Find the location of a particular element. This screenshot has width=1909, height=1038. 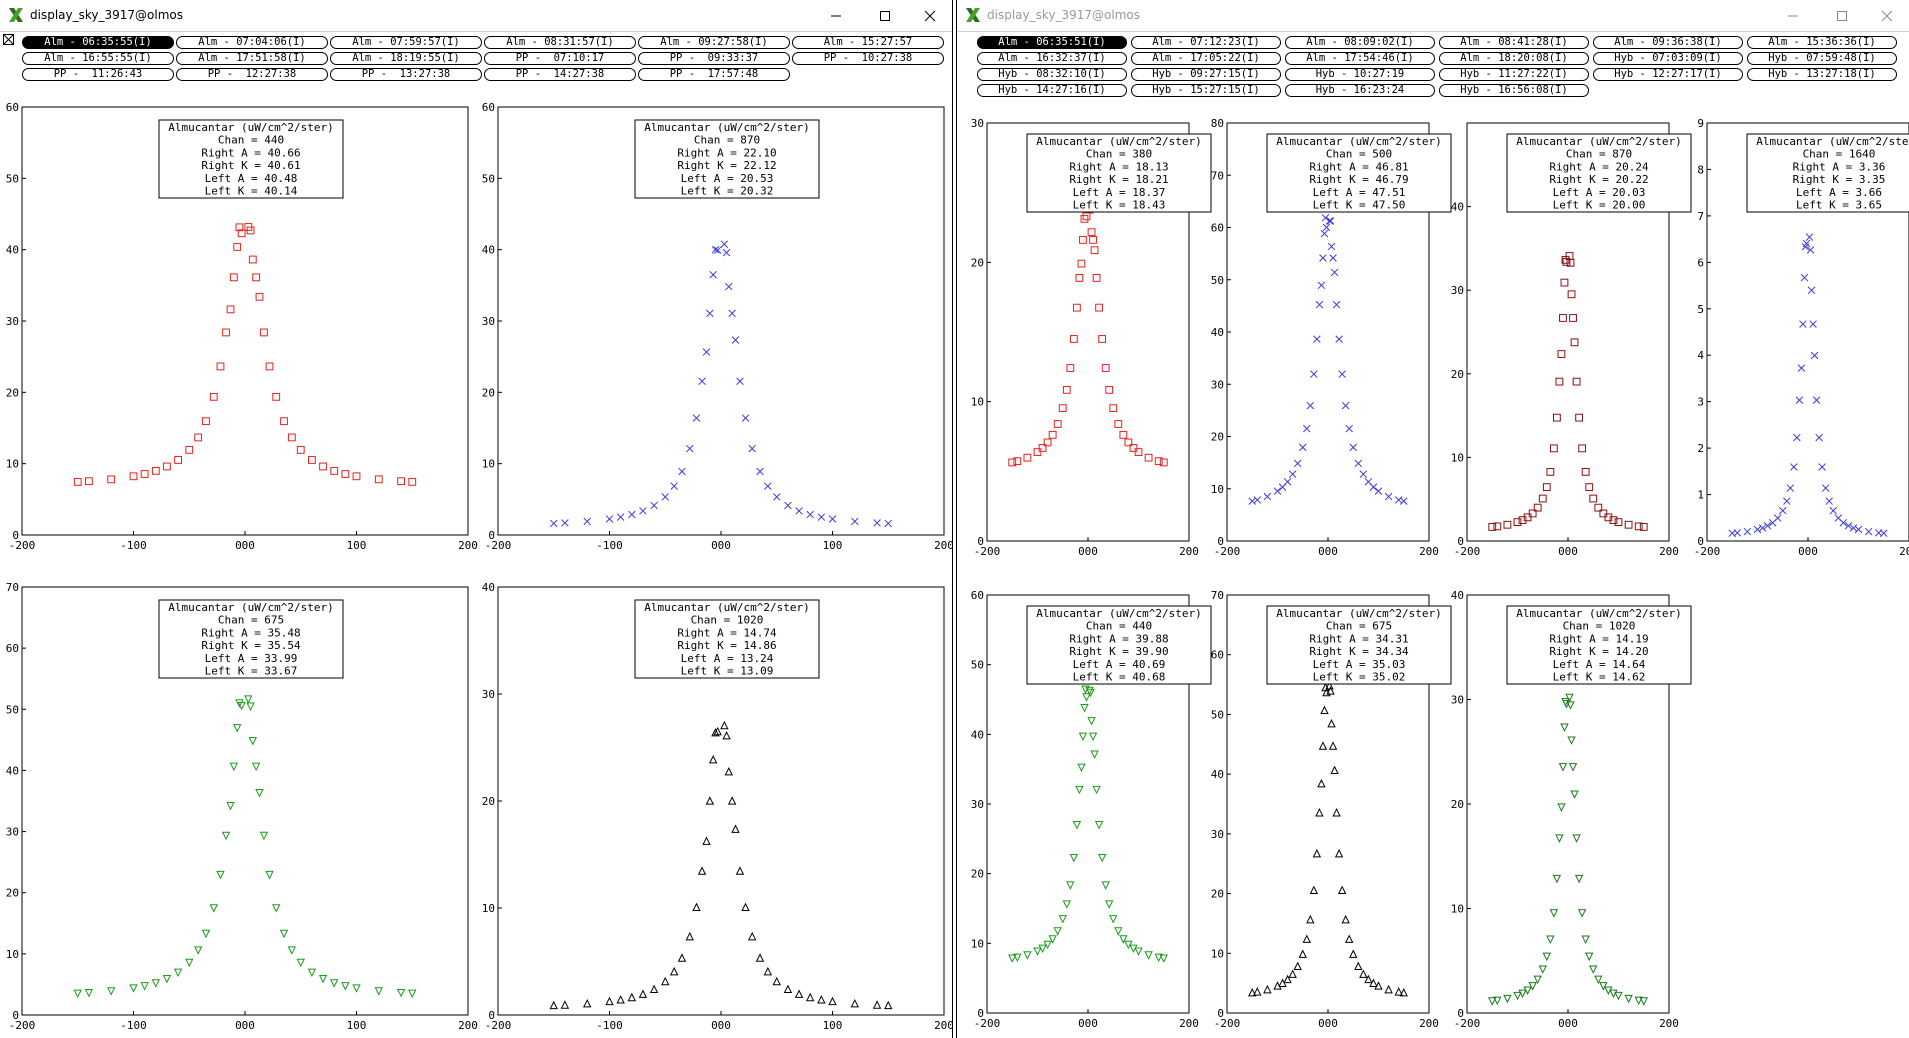

time-button: Hyb - 15:27:15(I) is located at coordinates (1206, 90).